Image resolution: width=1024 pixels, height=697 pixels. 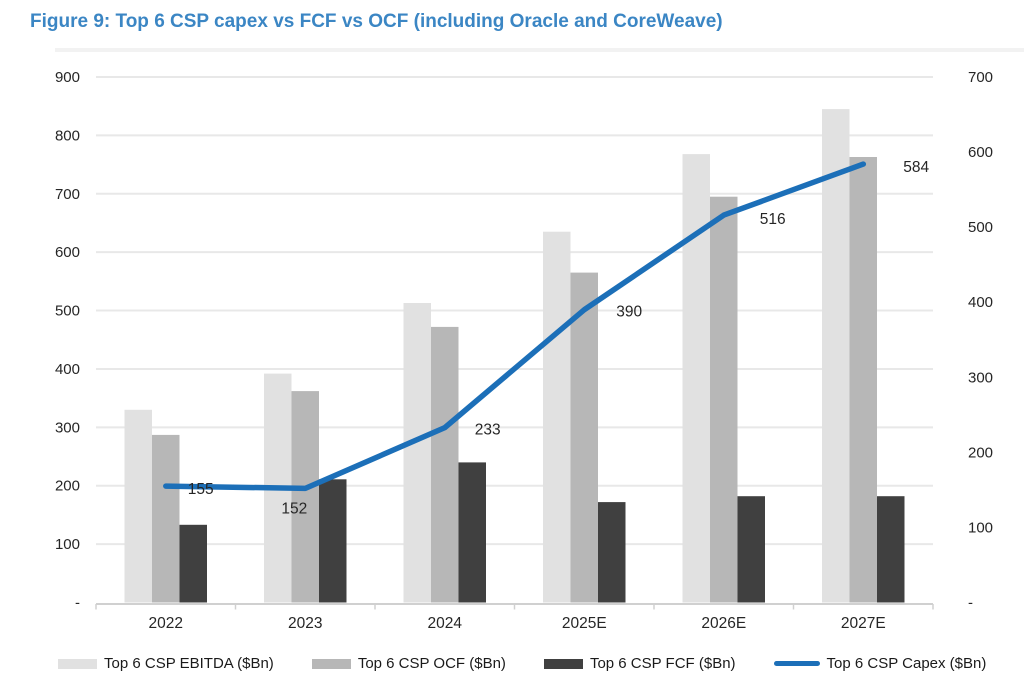 I want to click on capex-data-label-2026e: 516, so click(x=773, y=219).